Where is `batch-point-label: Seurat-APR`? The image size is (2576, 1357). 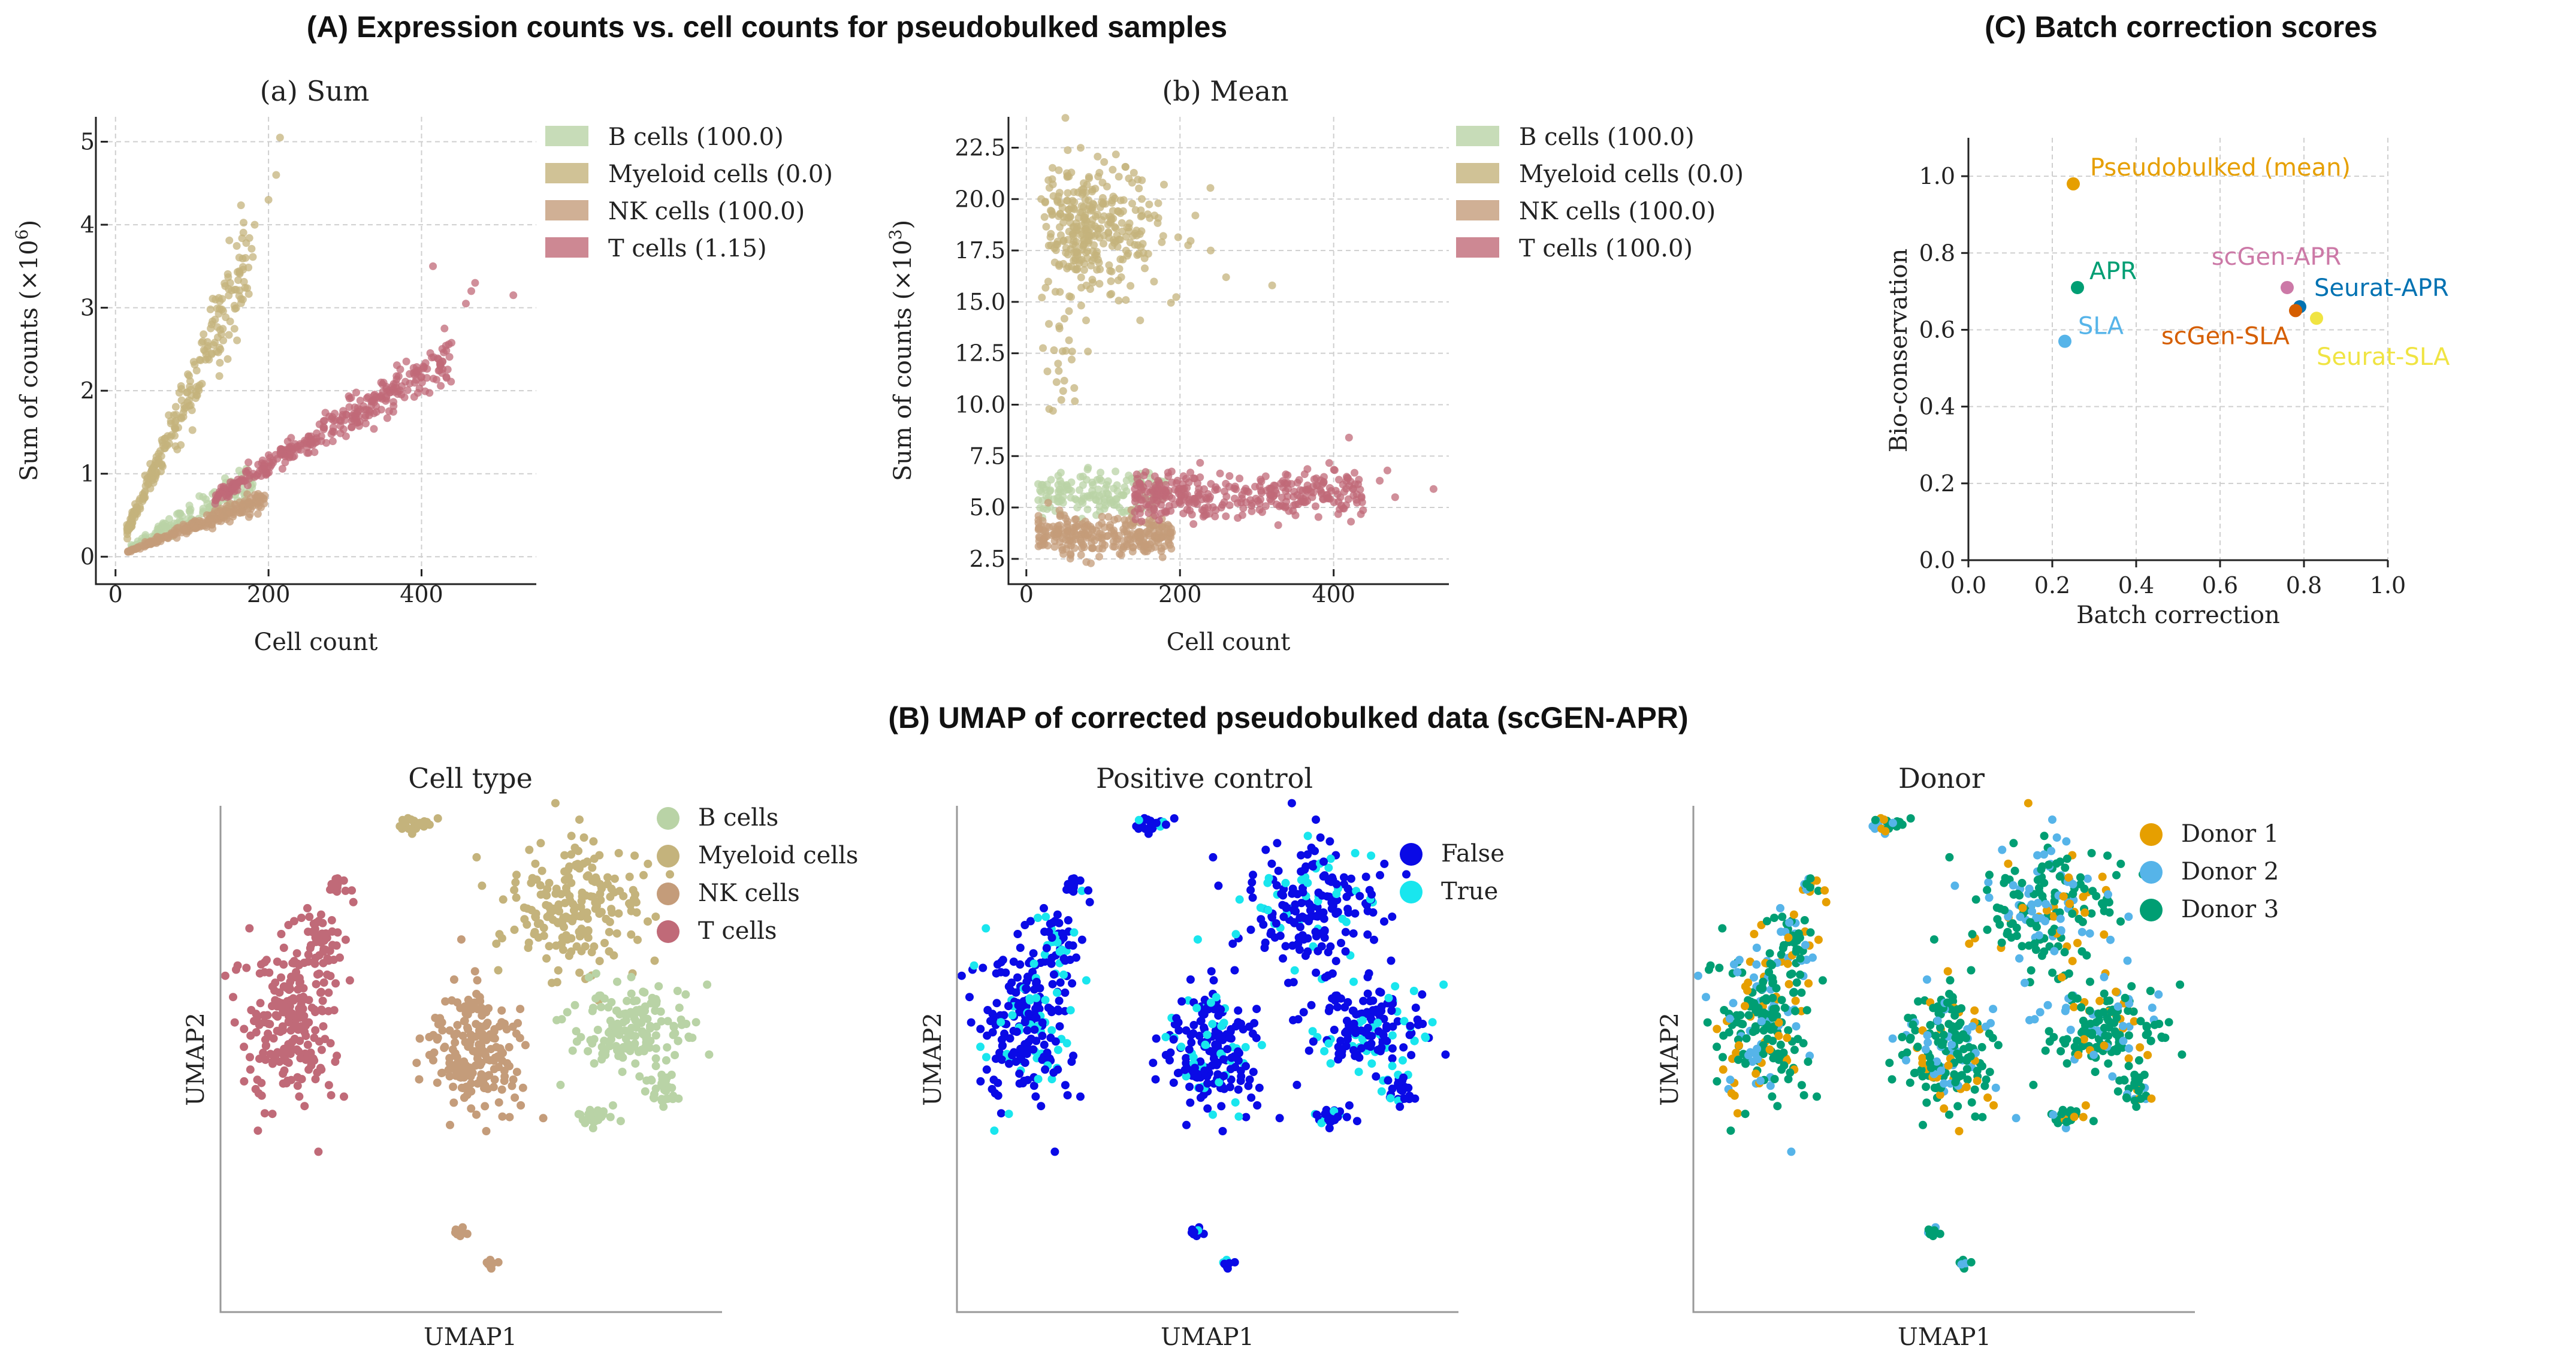
batch-point-label: Seurat-APR is located at coordinates (2382, 288).